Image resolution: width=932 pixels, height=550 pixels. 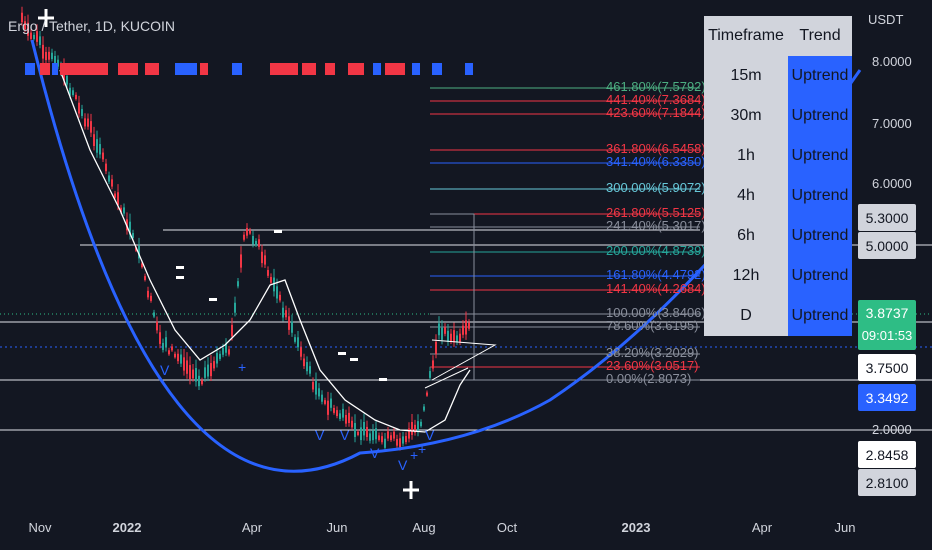 I want to click on bar-countdown: 09:01:53, so click(x=887, y=335).